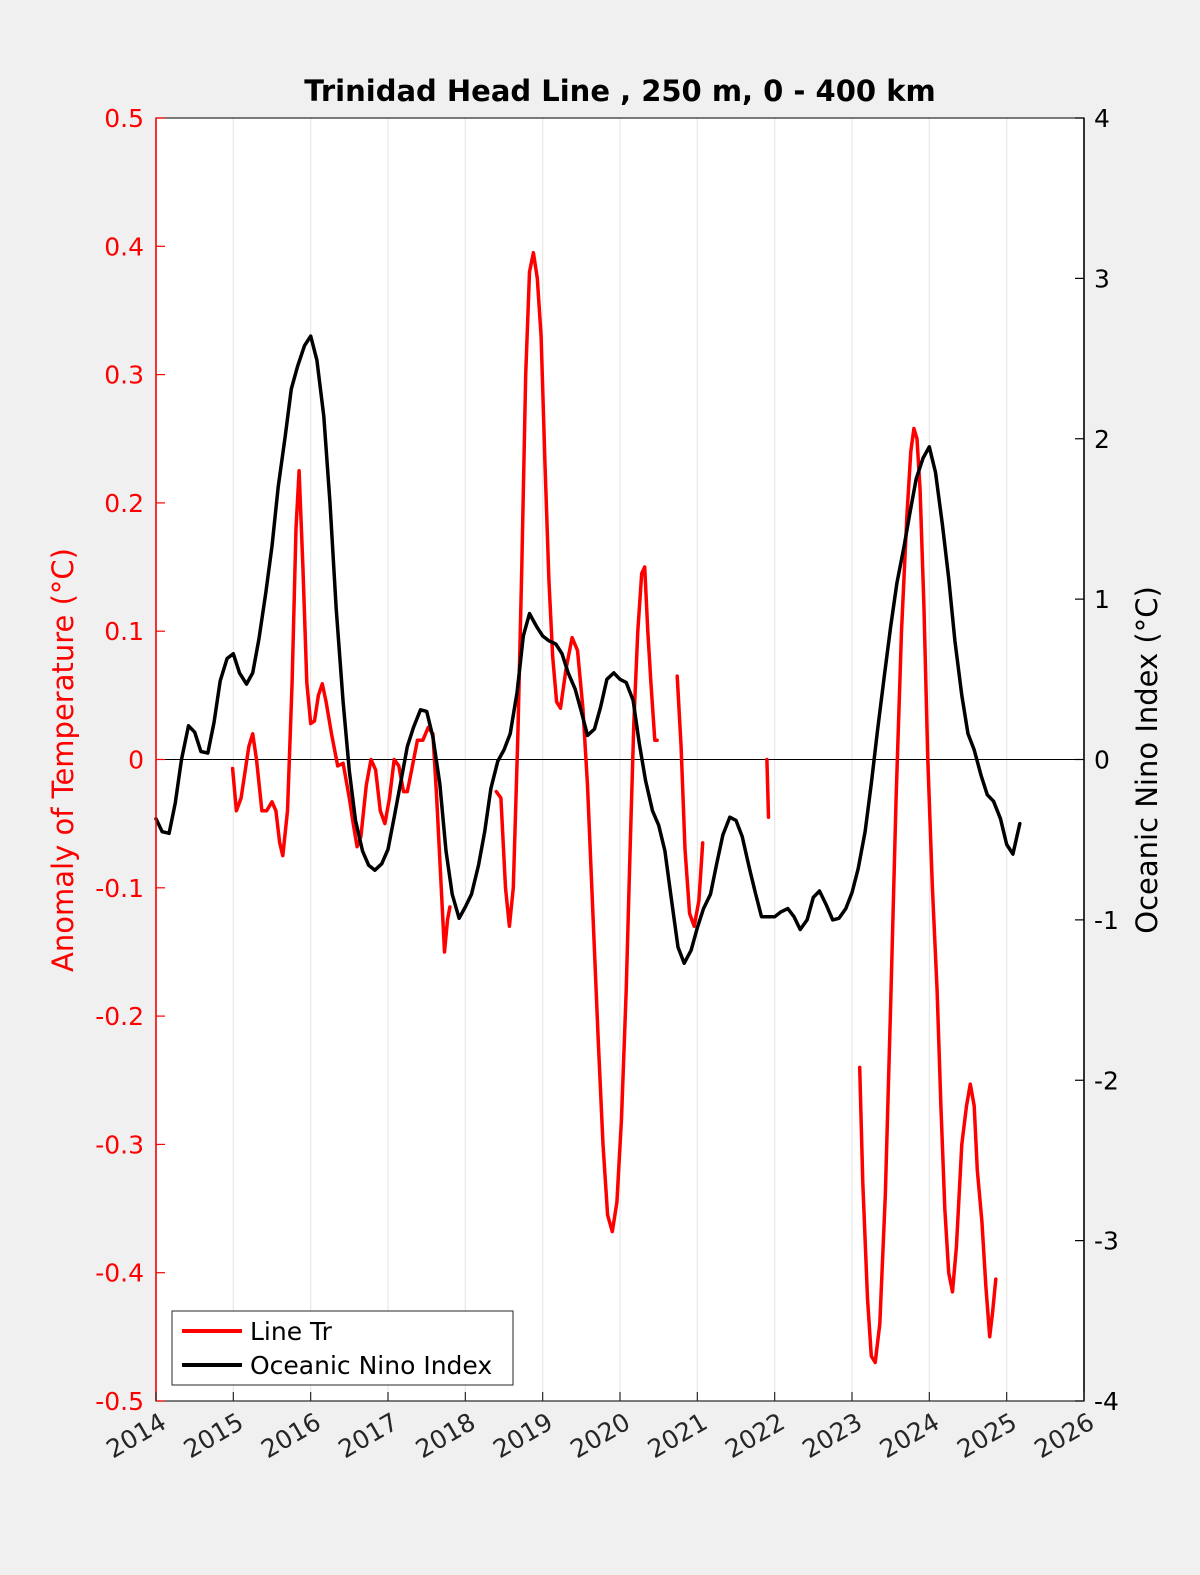 This screenshot has width=1200, height=1575. Describe the element at coordinates (1102, 118) in the screenshot. I see `right-tick-label-4: 4` at that location.